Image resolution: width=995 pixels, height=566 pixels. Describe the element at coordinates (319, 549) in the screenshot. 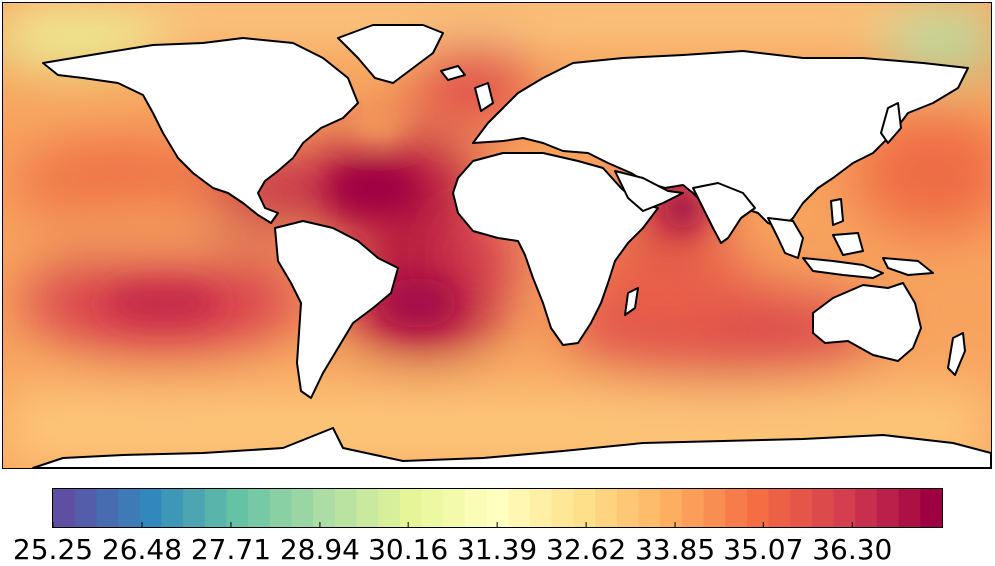

I see `colorbar-tick-label: 28.94` at that location.